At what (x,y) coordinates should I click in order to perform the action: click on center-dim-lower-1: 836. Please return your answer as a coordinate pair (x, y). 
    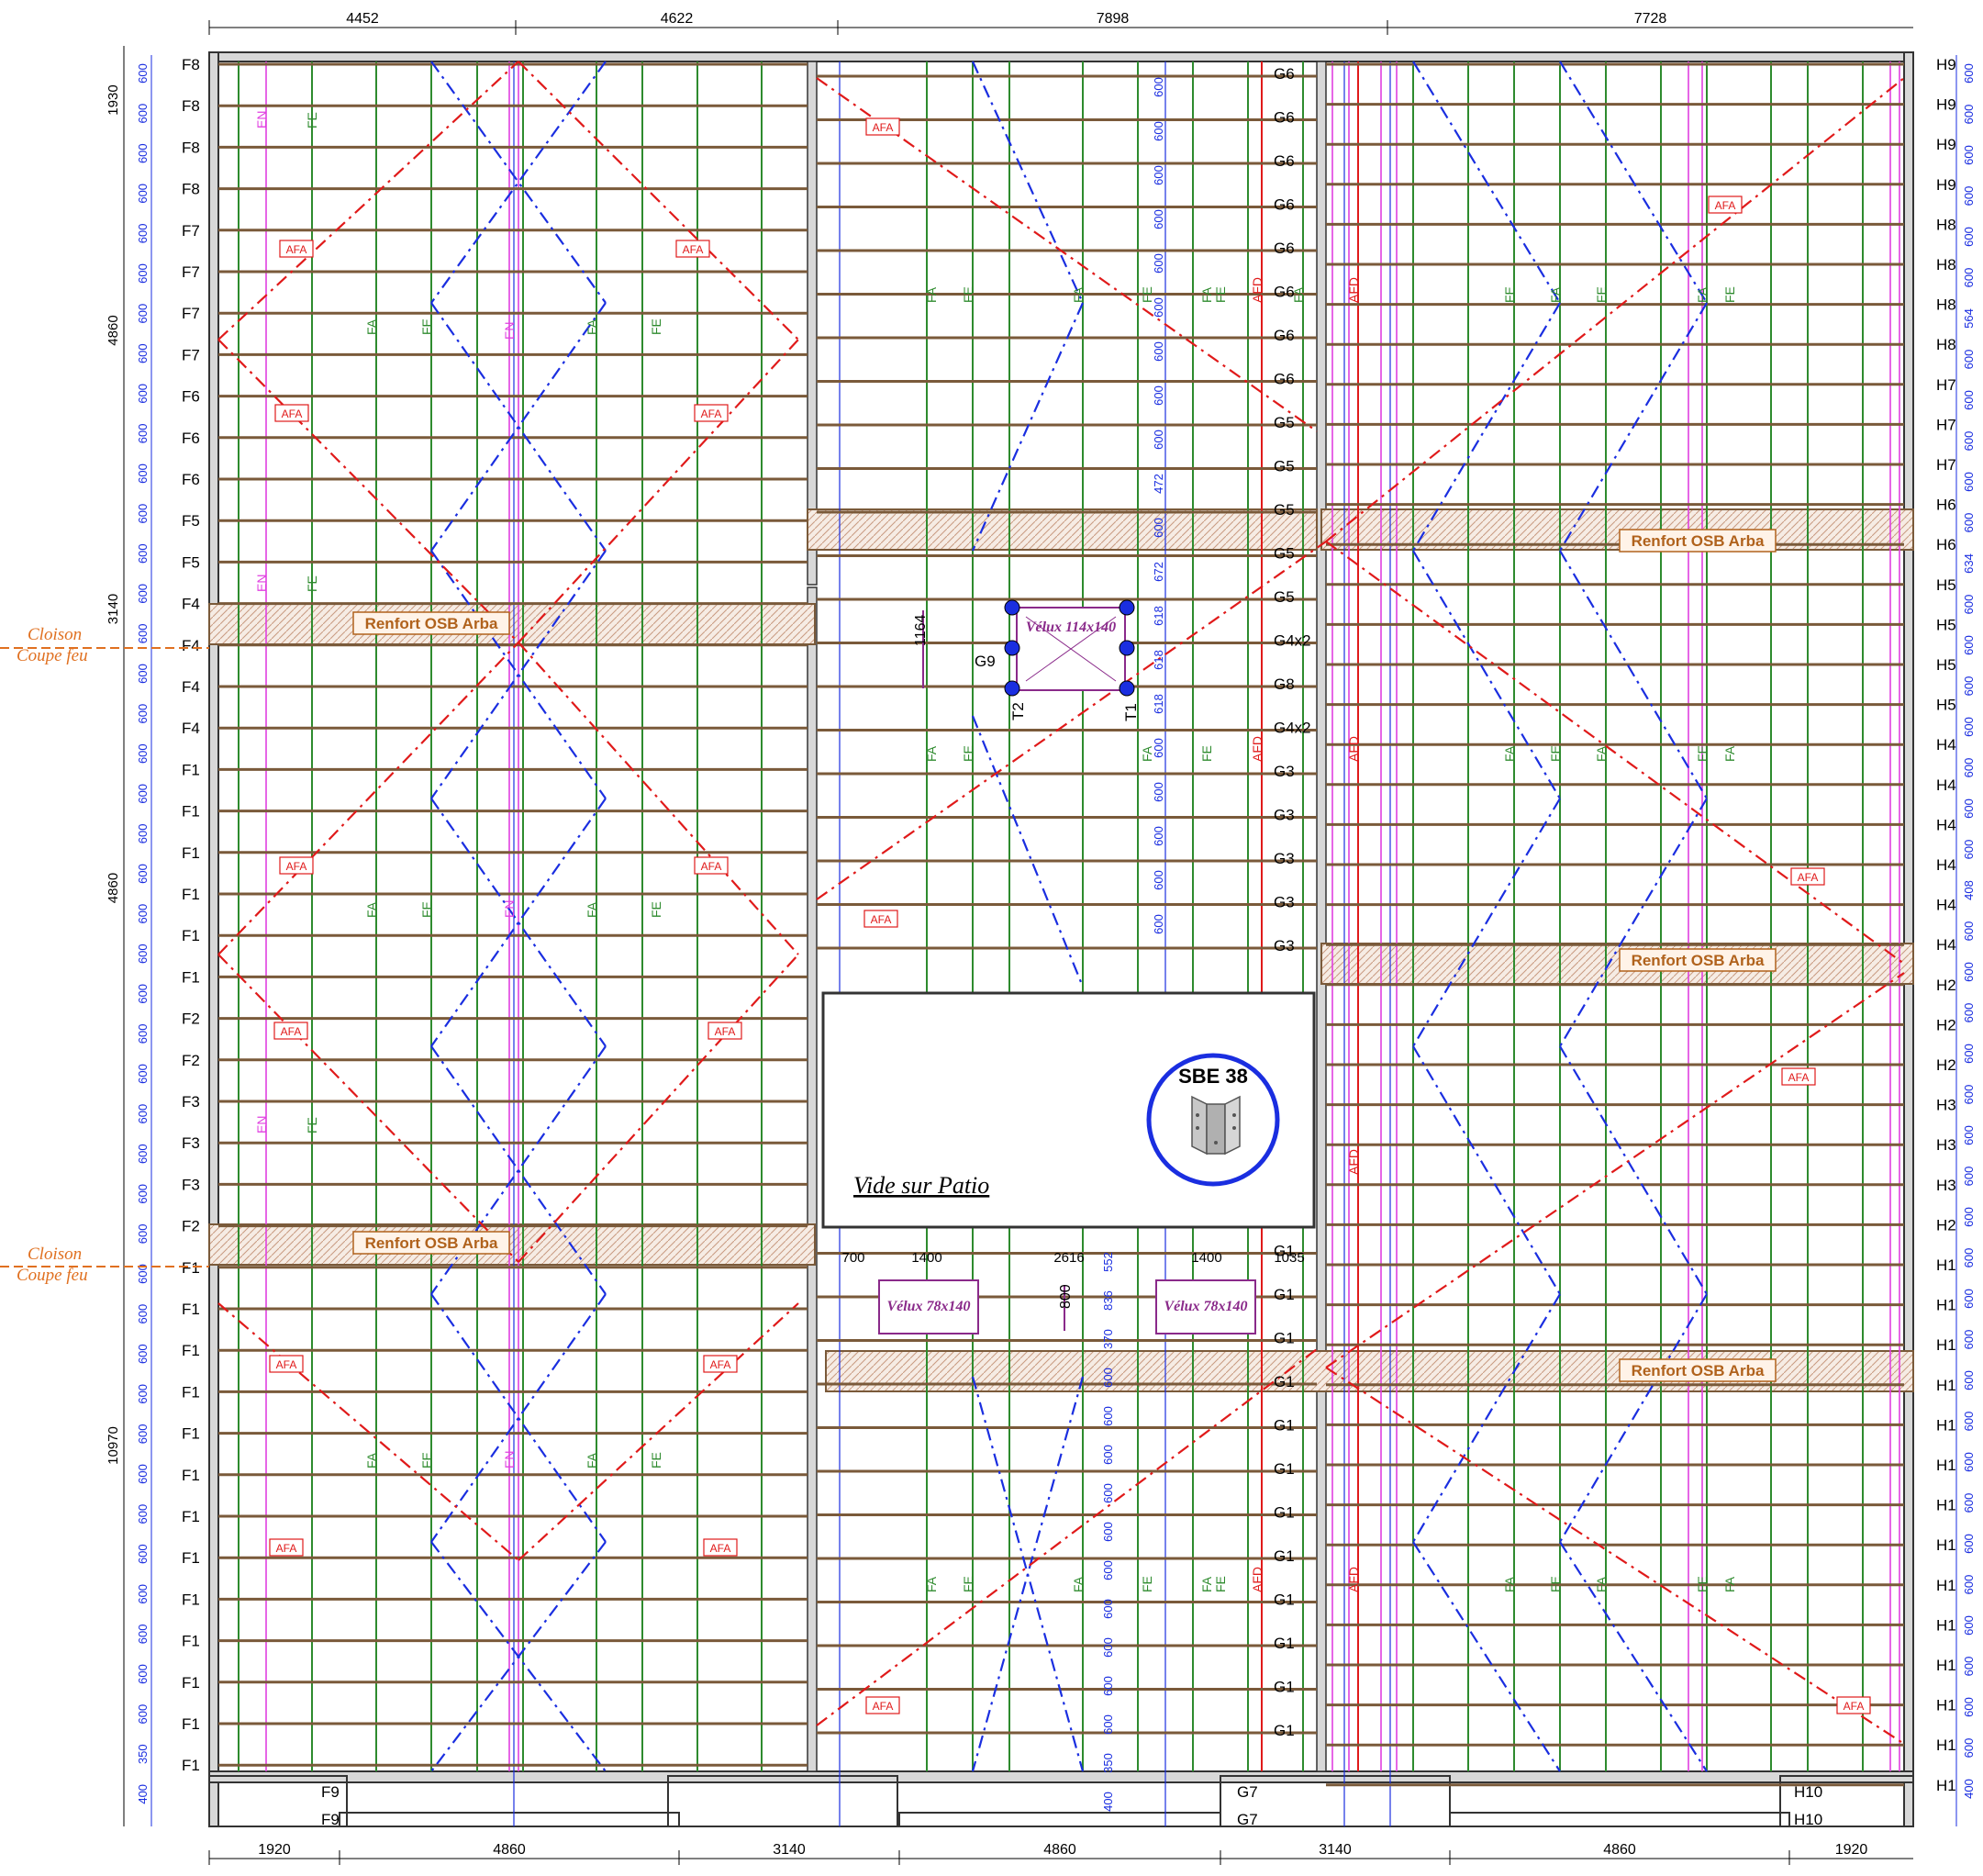
    Looking at the image, I should click on (1108, 1300).